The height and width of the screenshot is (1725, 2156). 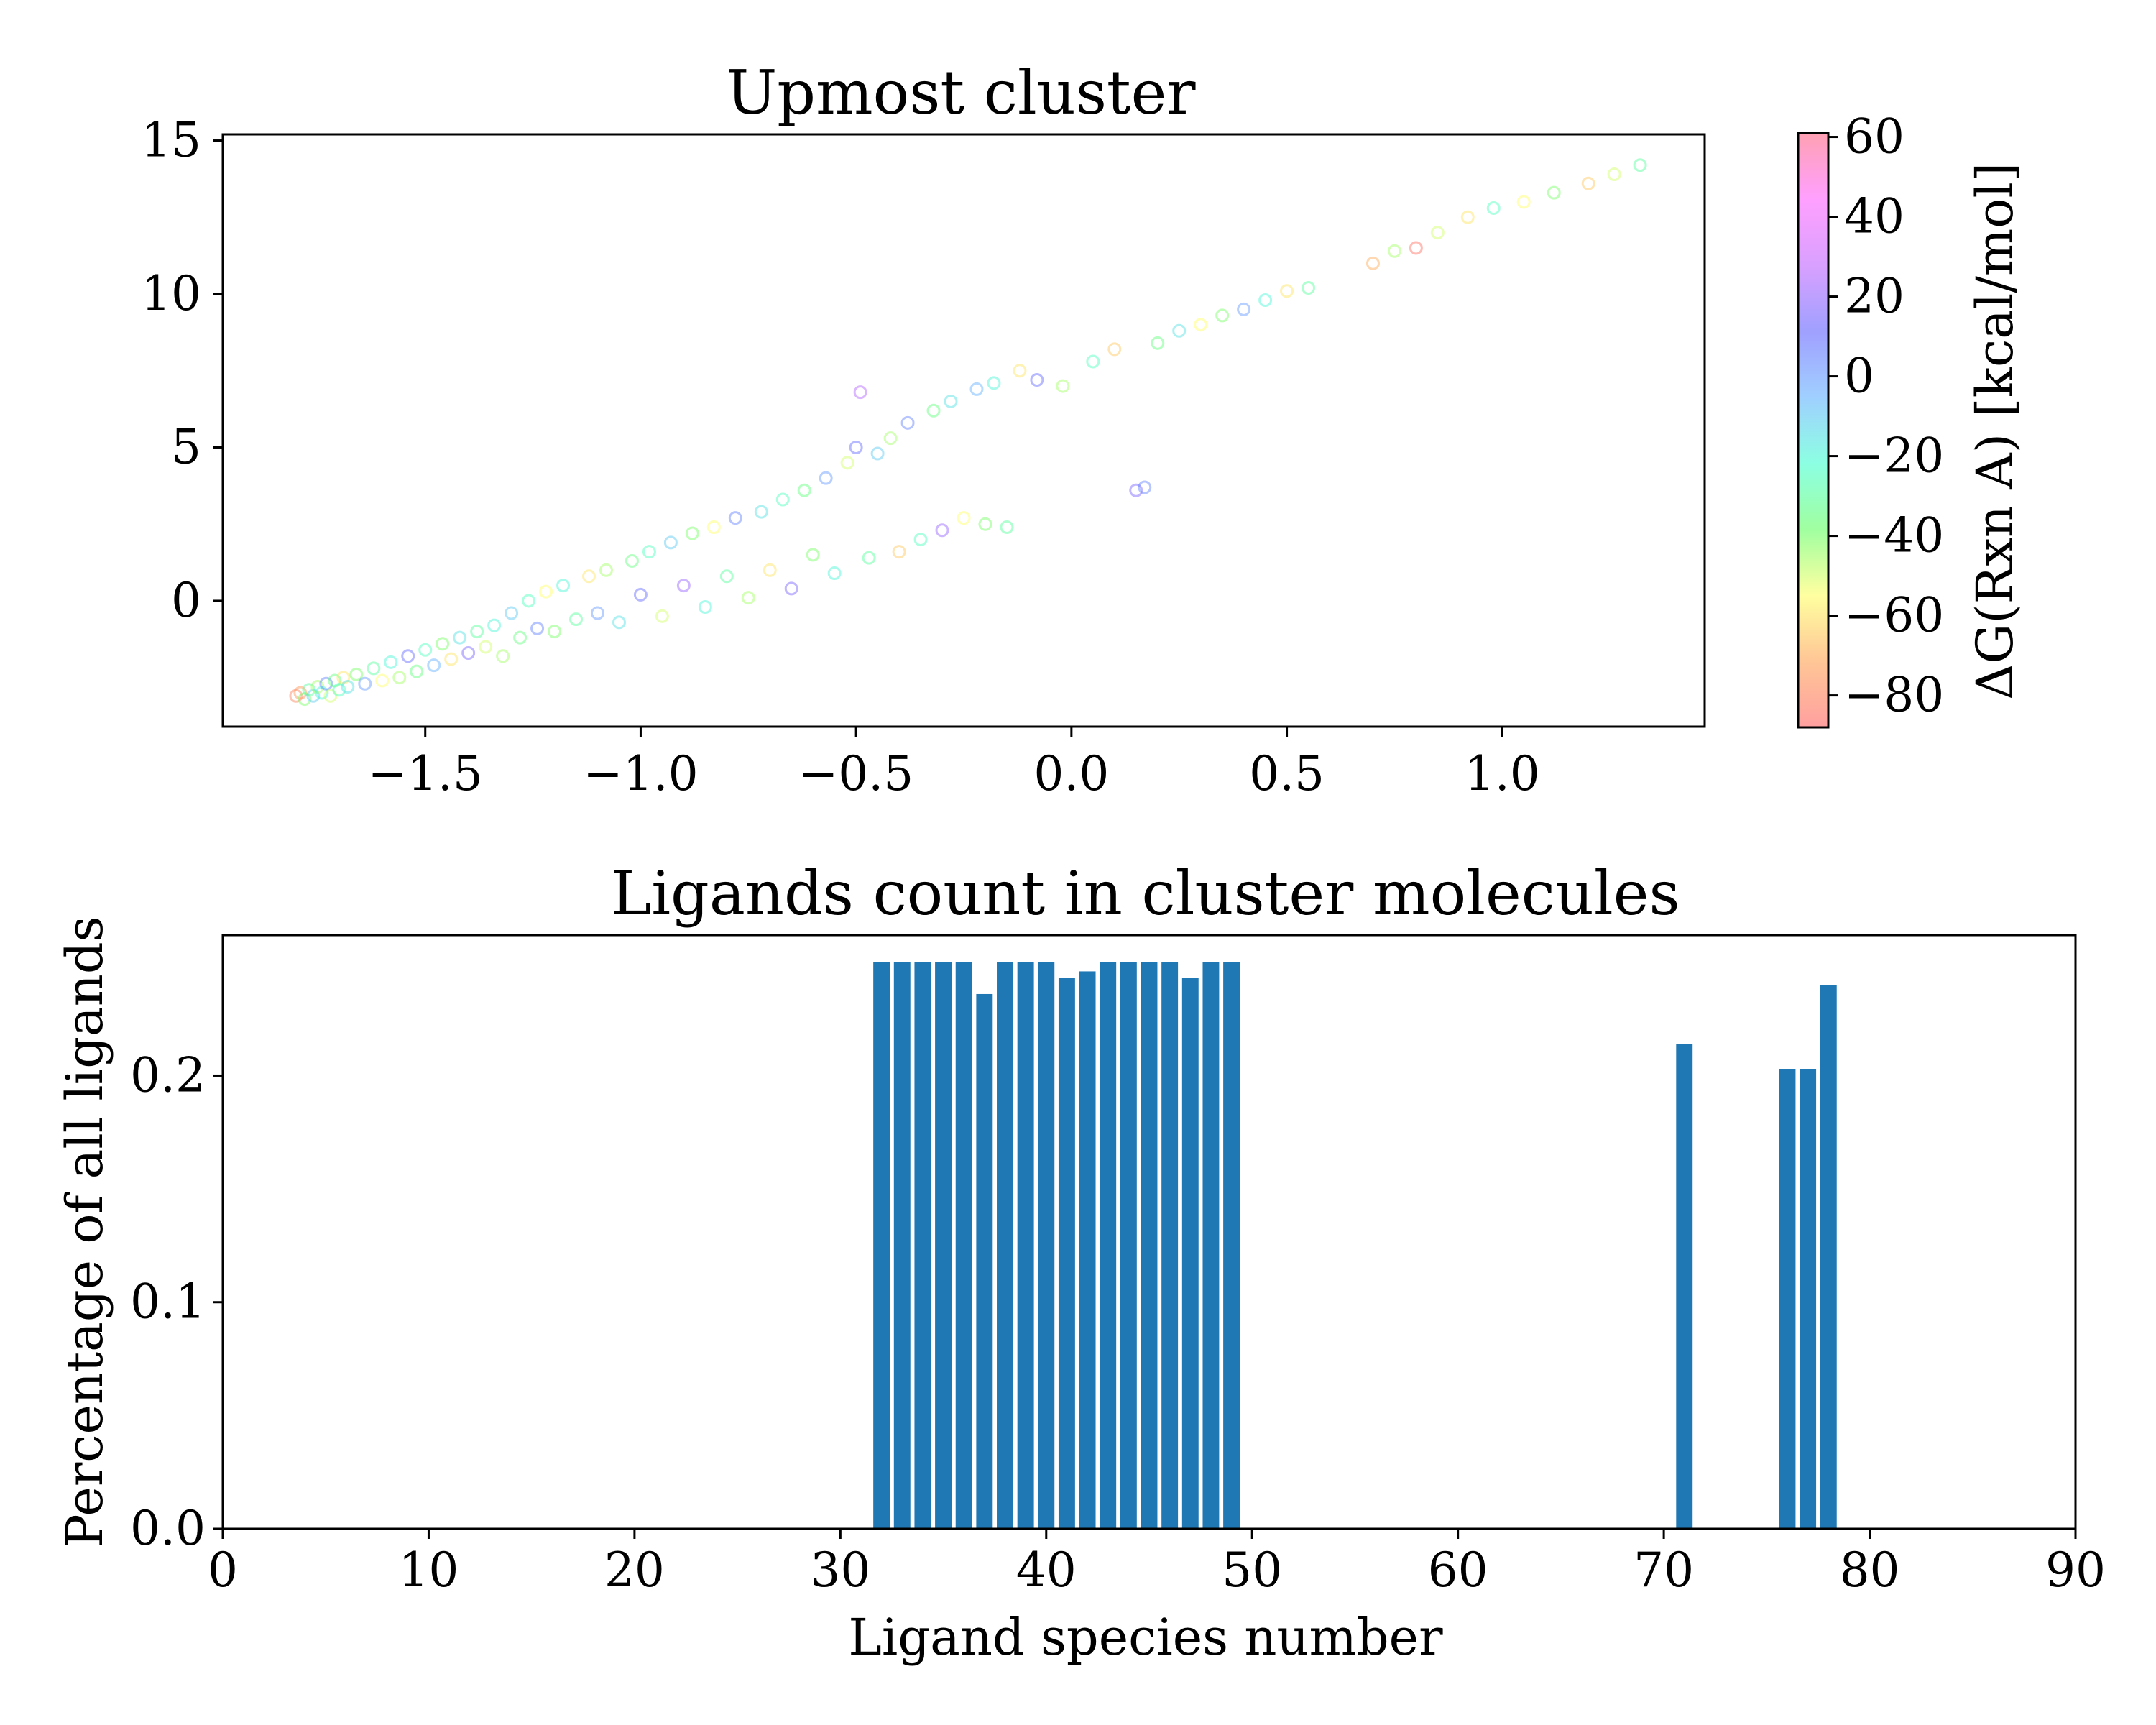 I want to click on colorbar-tick-label: 60, so click(x=1874, y=137).